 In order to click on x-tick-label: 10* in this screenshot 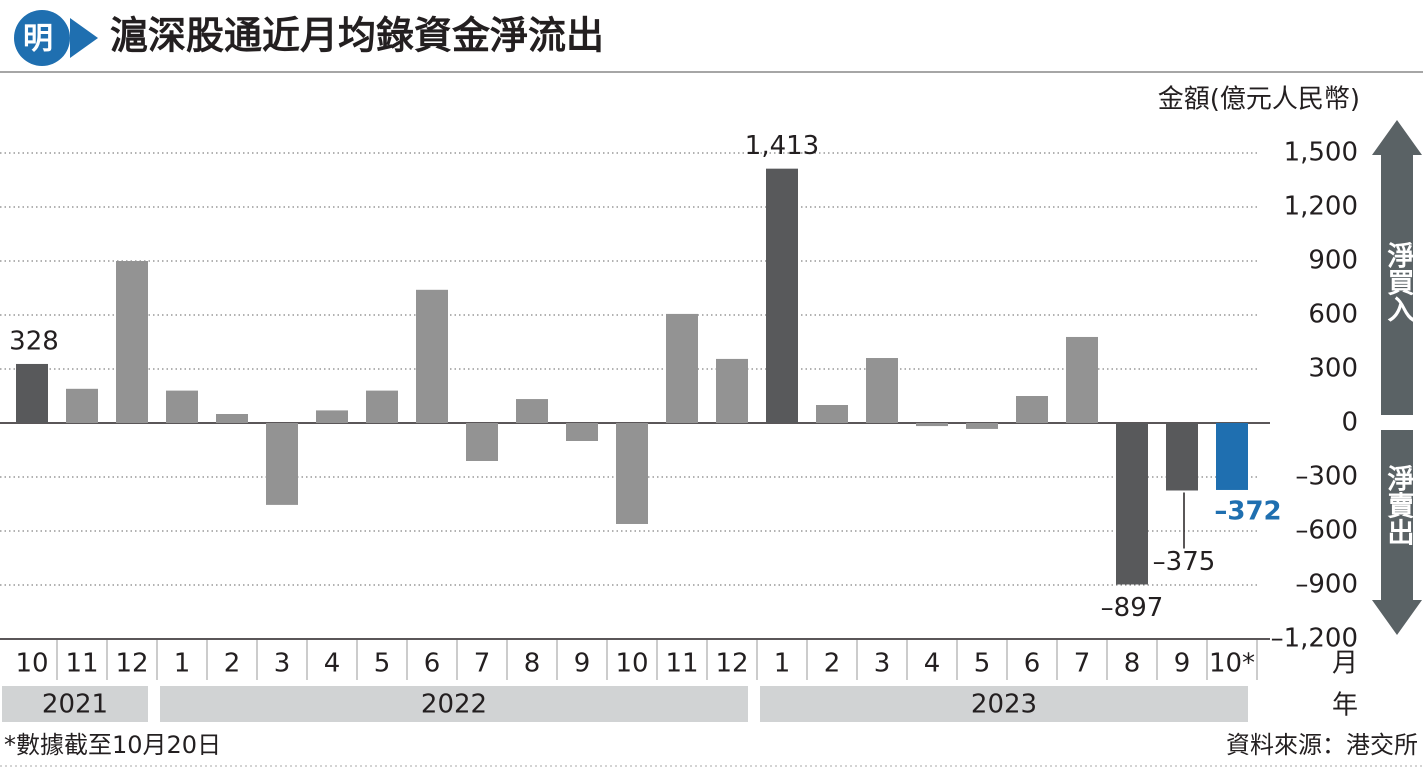, I will do `click(1232, 664)`.